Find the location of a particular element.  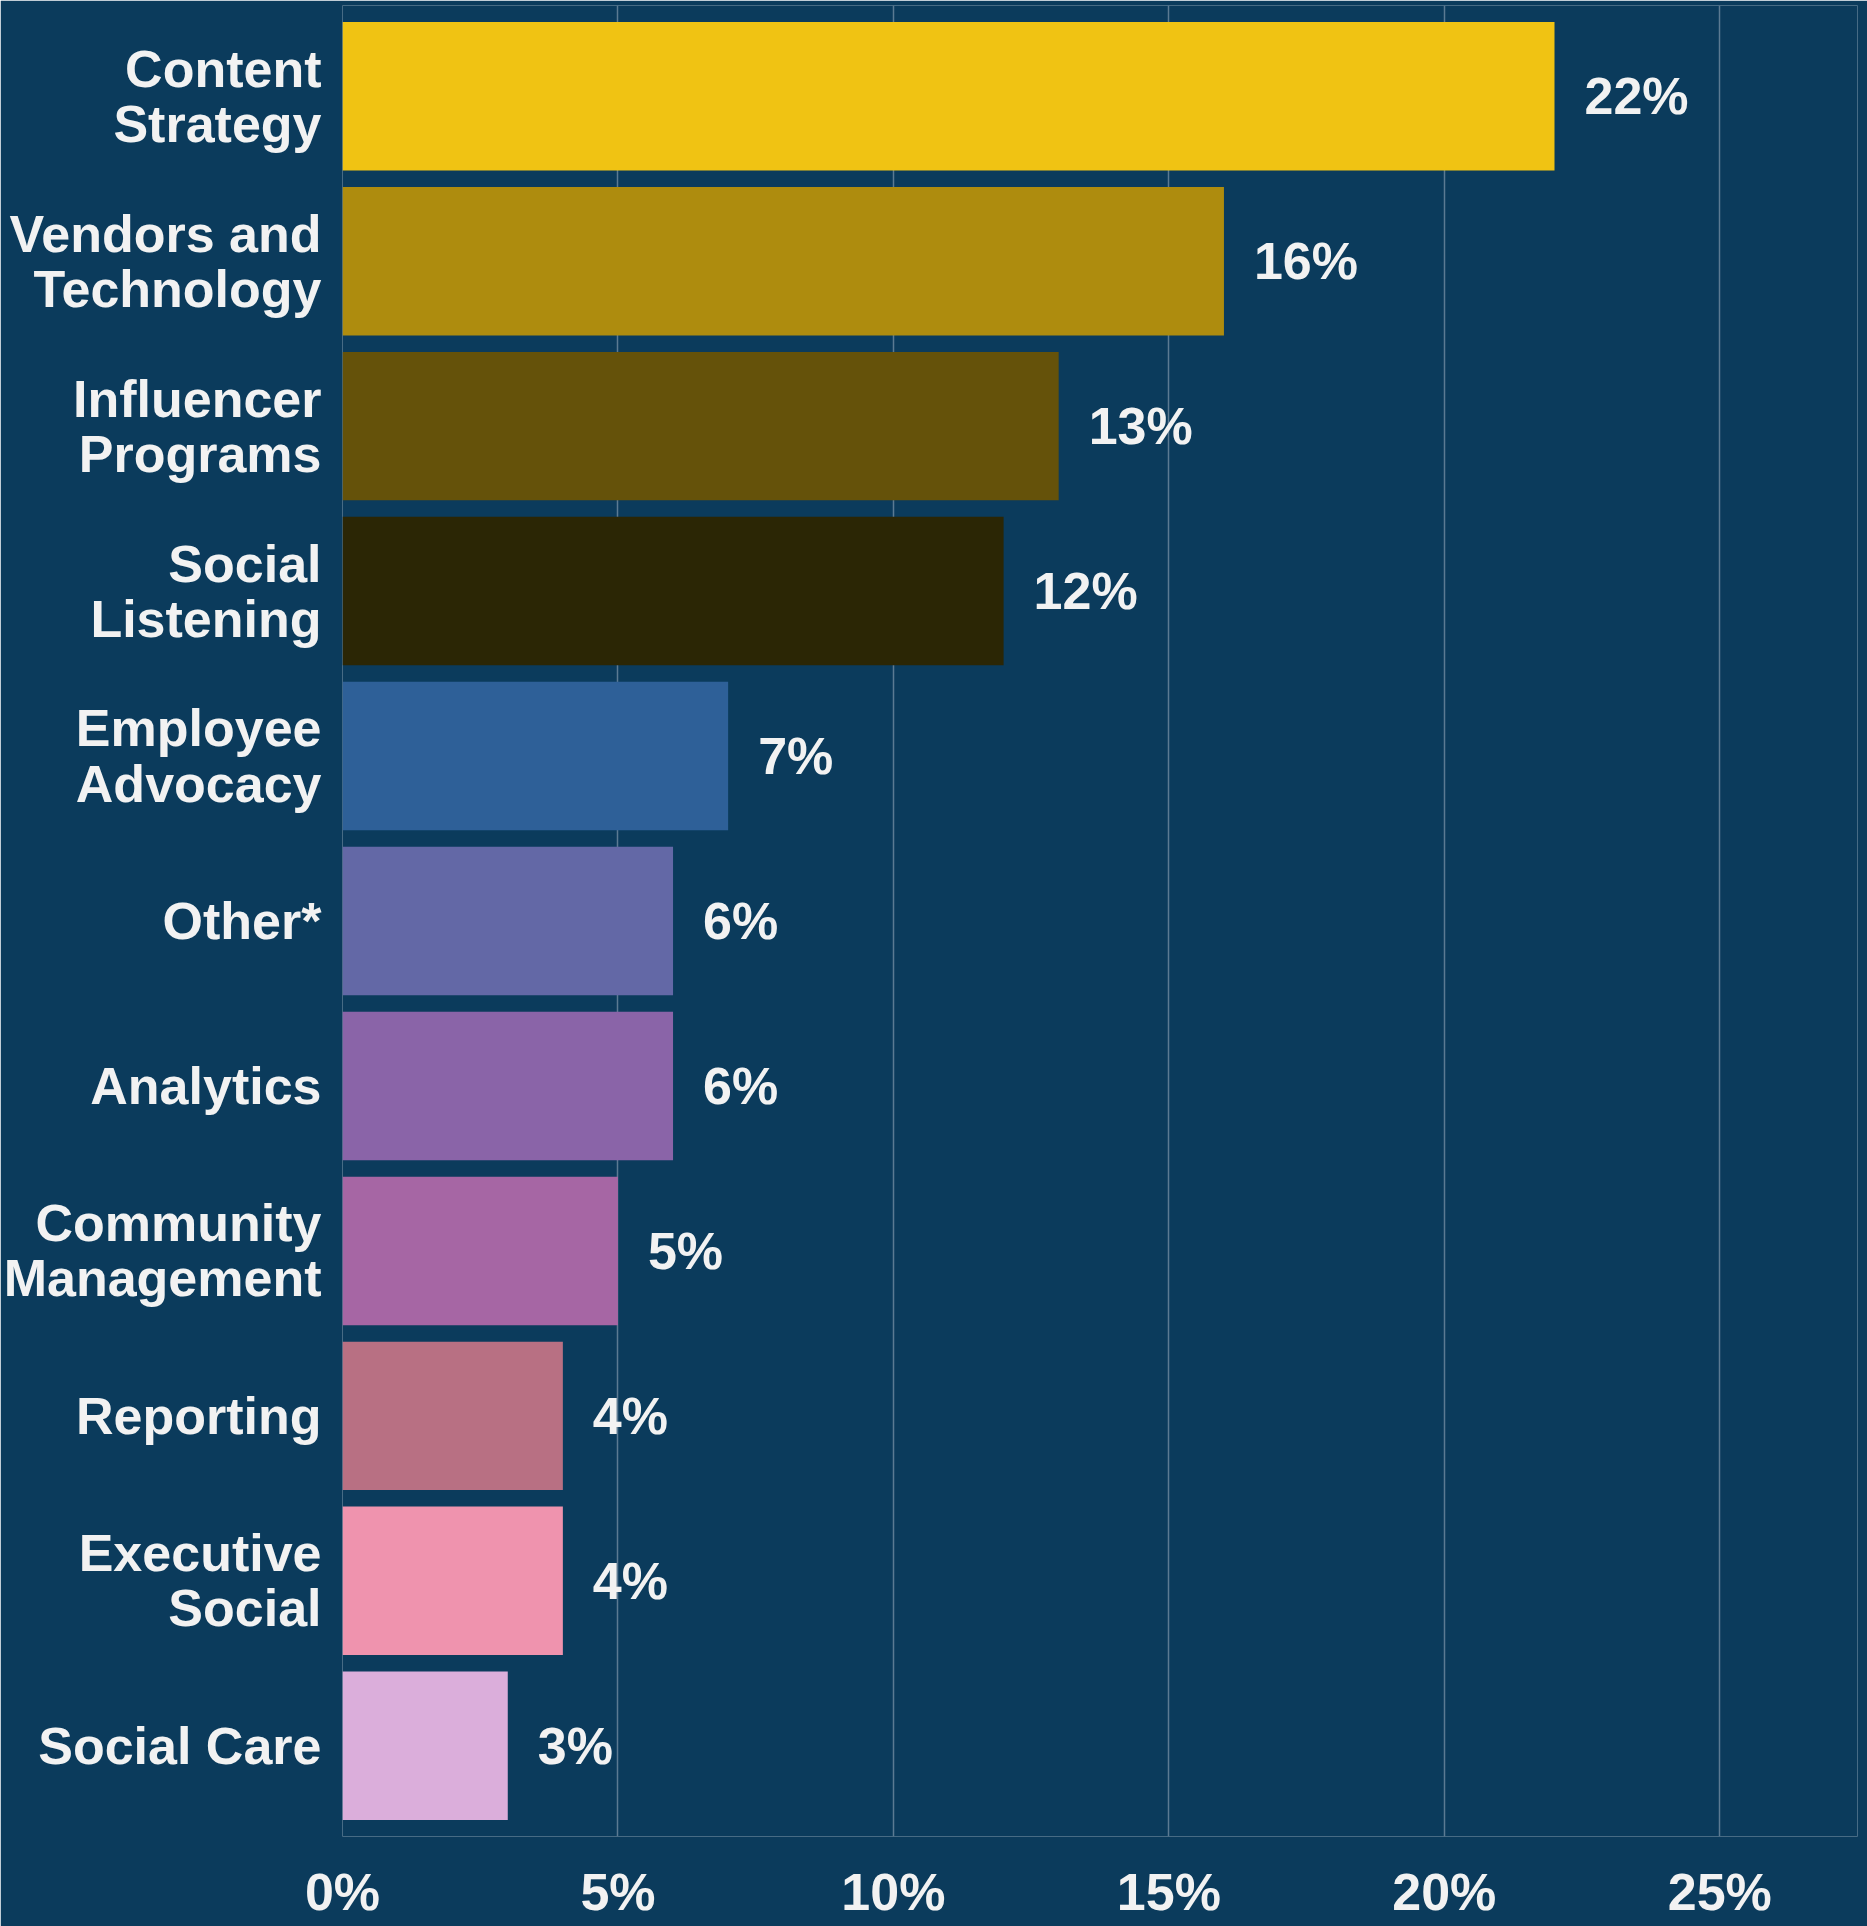

y-tick-label: Other* is located at coordinates (242, 921).